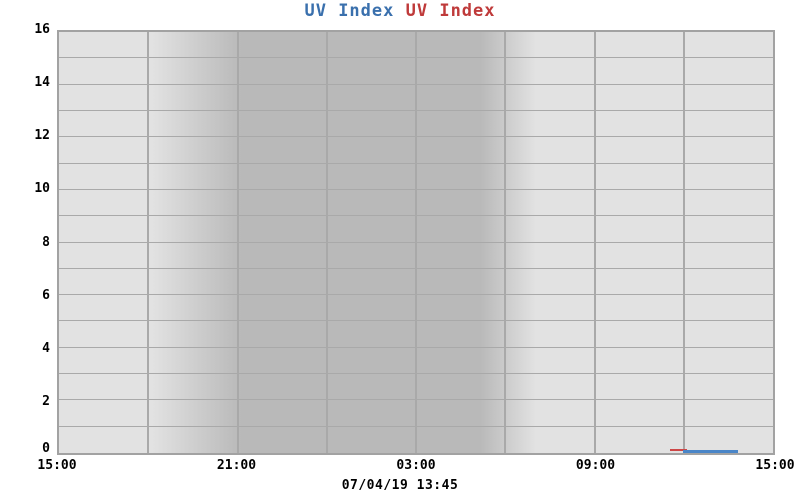 Image resolution: width=800 pixels, height=500 pixels. Describe the element at coordinates (710, 451) in the screenshot. I see `series-line-blue` at that location.